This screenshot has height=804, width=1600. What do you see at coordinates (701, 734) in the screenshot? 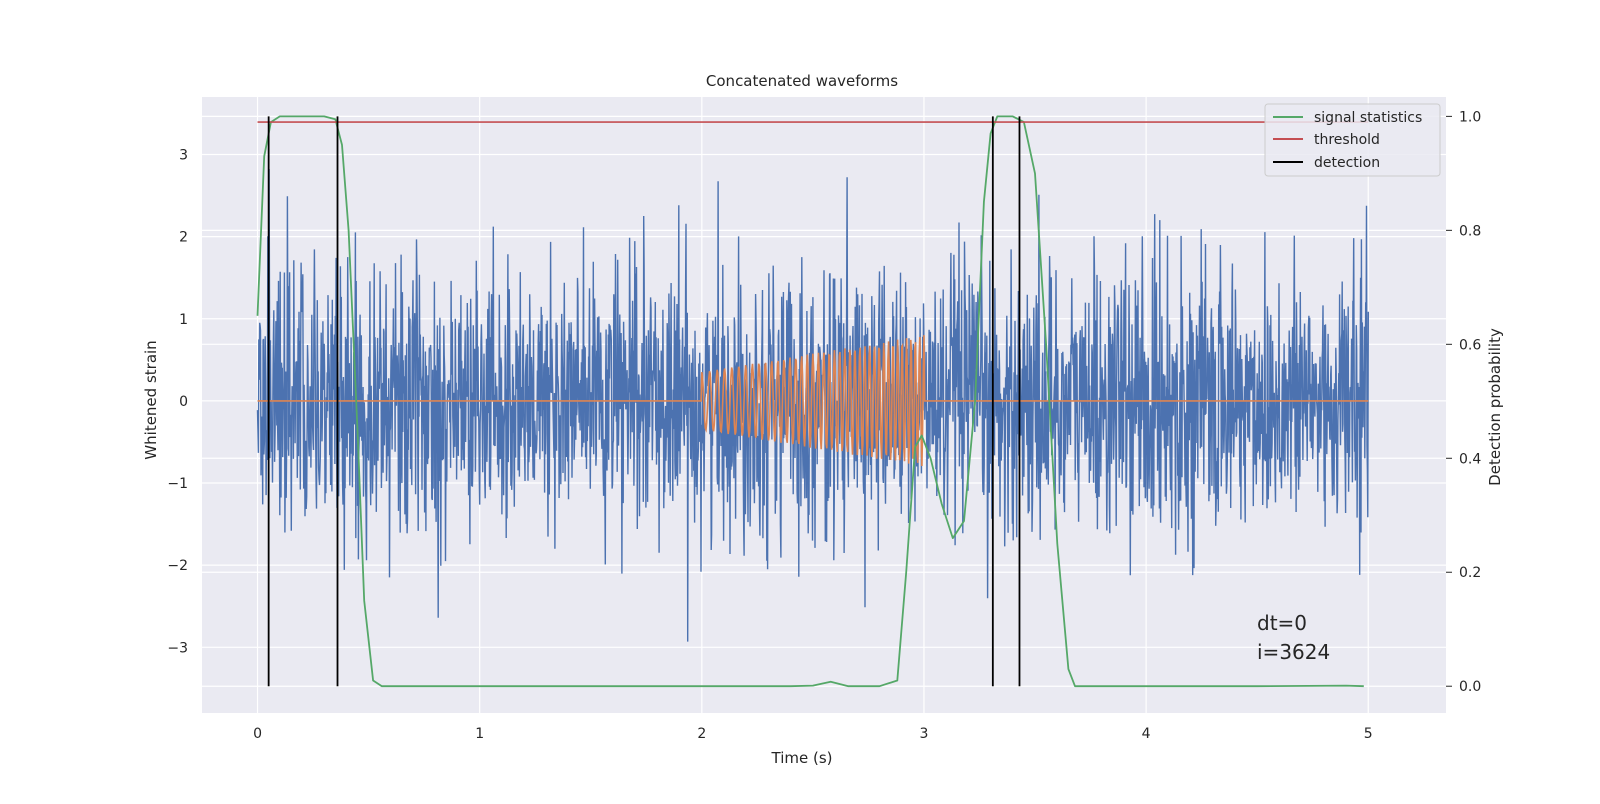
I see `x-tick-label: 2` at bounding box center [701, 734].